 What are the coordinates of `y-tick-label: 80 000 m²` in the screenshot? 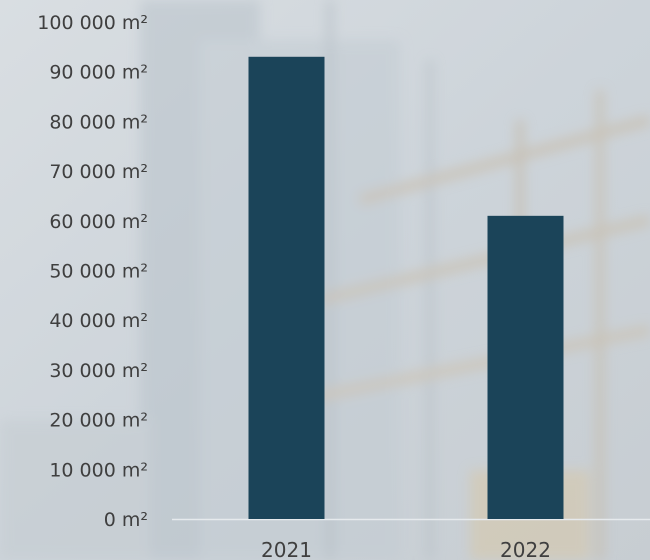 It's located at (98, 122).